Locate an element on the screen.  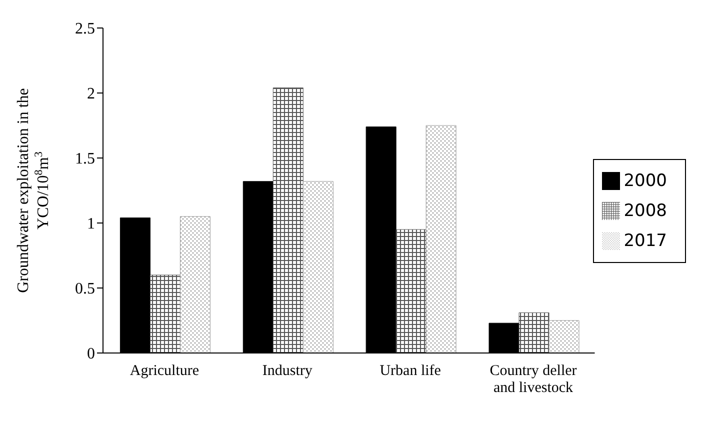
y-tick-label: 2.5 is located at coordinates (85, 29).